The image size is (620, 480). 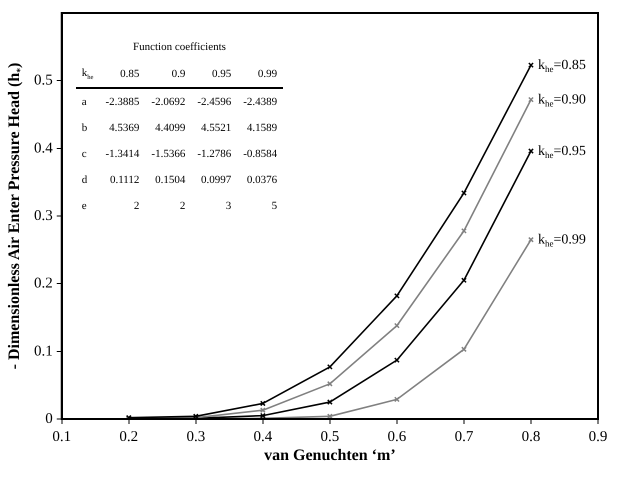 I want to click on x-tick-label: 0.4, so click(x=263, y=436).